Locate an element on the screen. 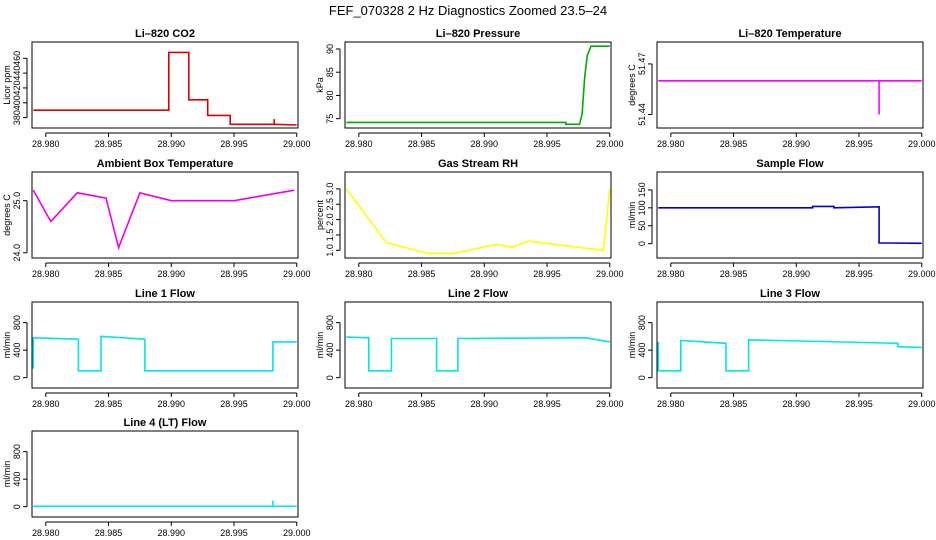 Image resolution: width=936 pixels, height=540 pixels. panel-title: Line 4 (LT) Flow is located at coordinates (165, 423).